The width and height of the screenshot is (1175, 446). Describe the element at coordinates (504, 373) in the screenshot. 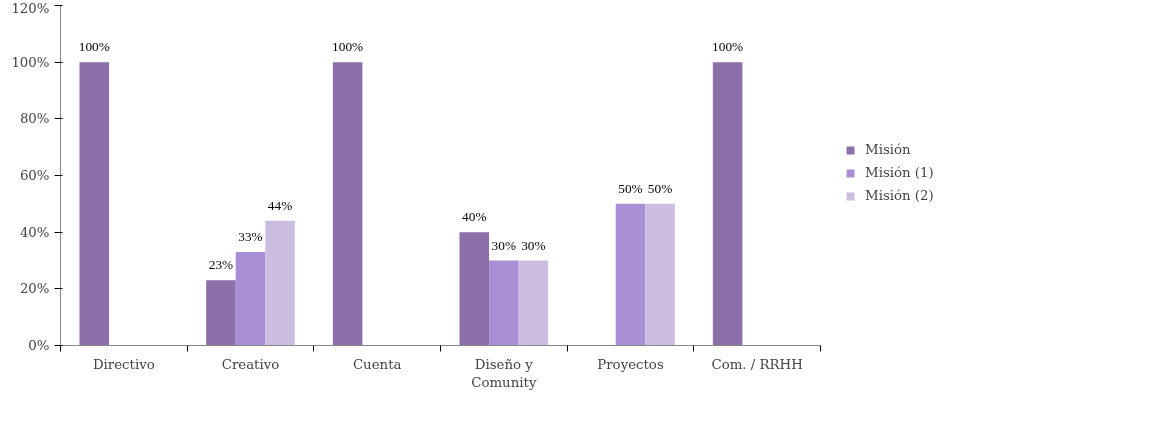

I see `x-tick-label: Diseño y Comunity` at that location.